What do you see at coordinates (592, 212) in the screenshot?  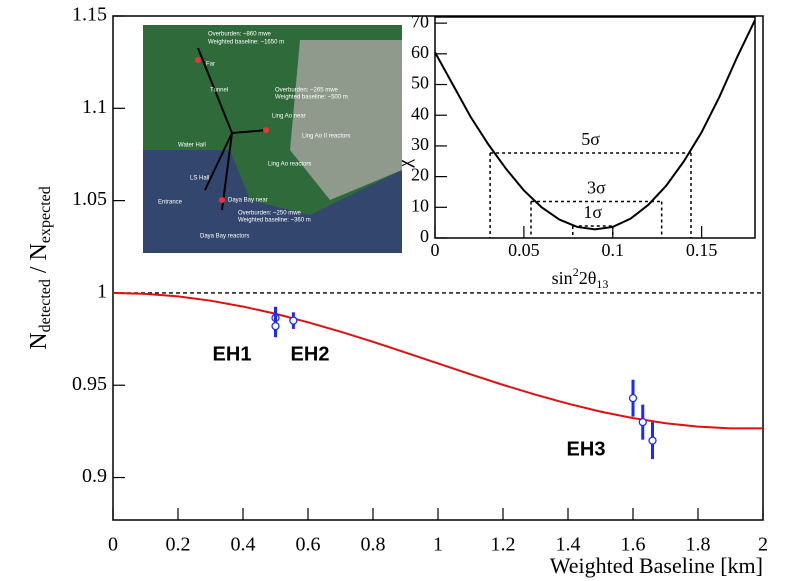 I see `sigma-label: 1σ` at bounding box center [592, 212].